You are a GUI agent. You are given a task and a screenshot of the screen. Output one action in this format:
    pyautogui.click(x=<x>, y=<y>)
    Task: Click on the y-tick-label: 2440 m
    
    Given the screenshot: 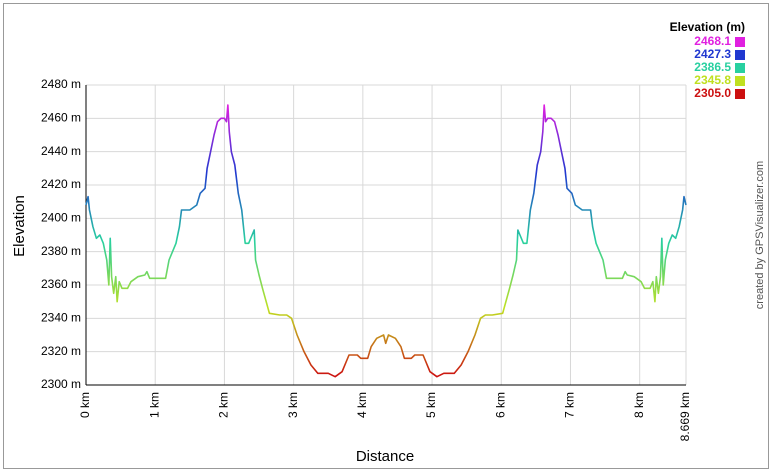 What is the action you would take?
    pyautogui.click(x=61, y=151)
    